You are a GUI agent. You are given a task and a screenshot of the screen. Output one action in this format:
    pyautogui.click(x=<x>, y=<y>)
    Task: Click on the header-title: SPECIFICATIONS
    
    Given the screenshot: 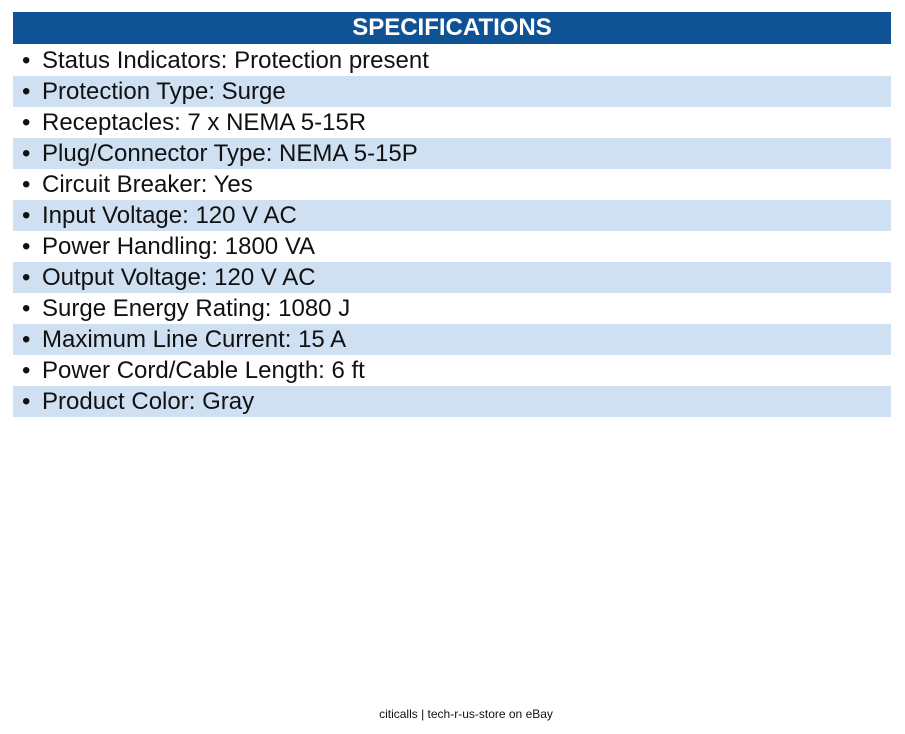 What is the action you would take?
    pyautogui.click(x=452, y=28)
    